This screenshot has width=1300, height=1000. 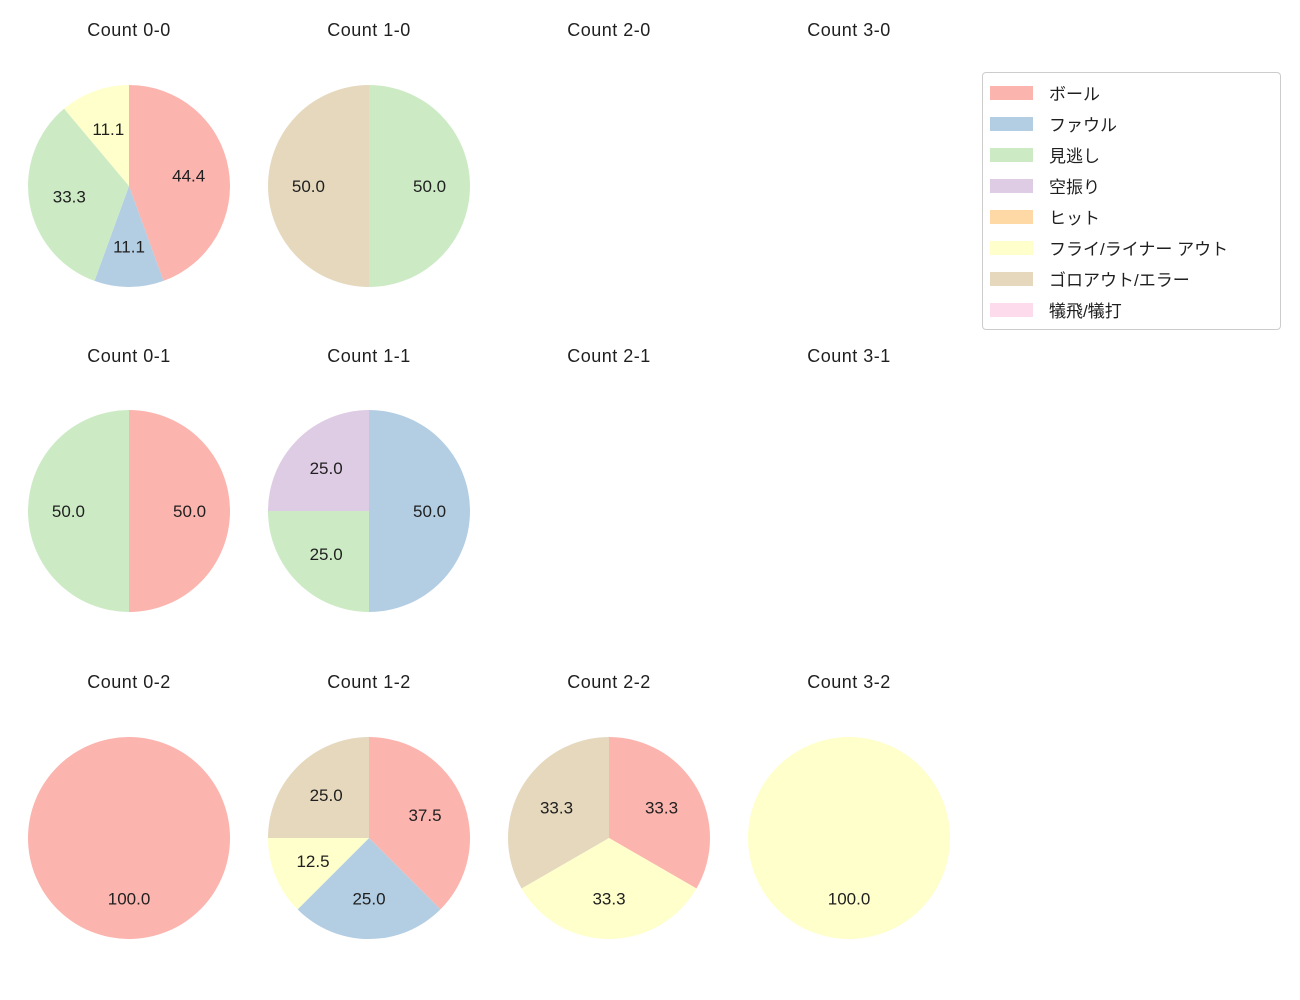 I want to click on pie-chart-count-0-2: 100.0, so click(x=129, y=838).